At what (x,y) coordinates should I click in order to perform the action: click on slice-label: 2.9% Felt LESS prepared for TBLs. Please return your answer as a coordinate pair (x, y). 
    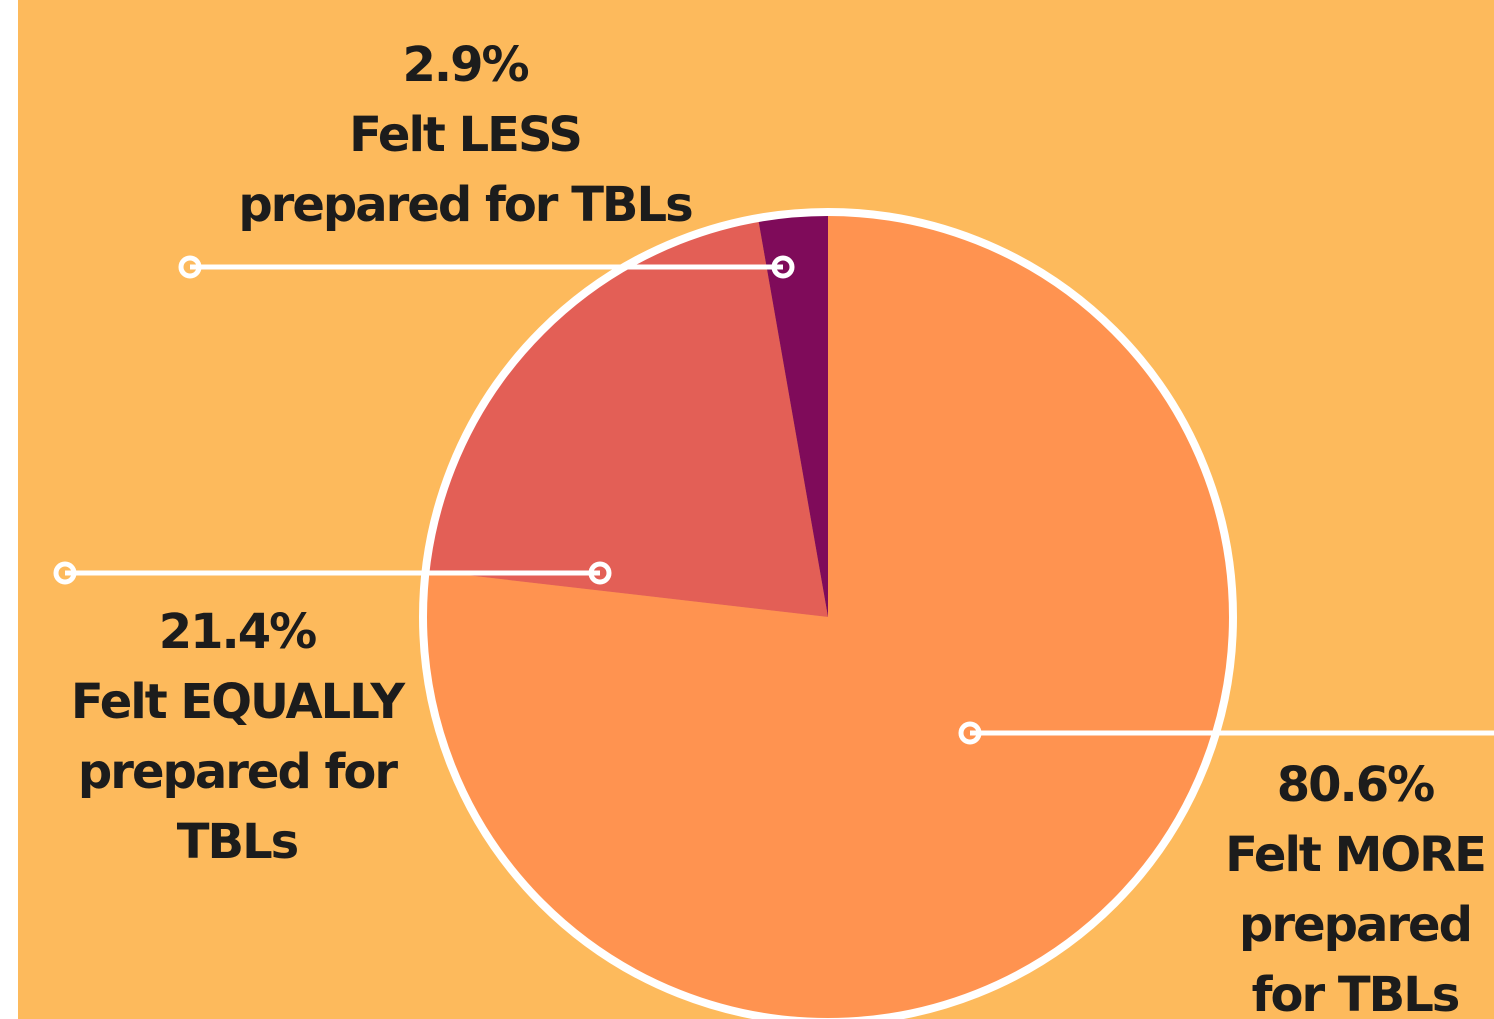
    Looking at the image, I should click on (465, 135).